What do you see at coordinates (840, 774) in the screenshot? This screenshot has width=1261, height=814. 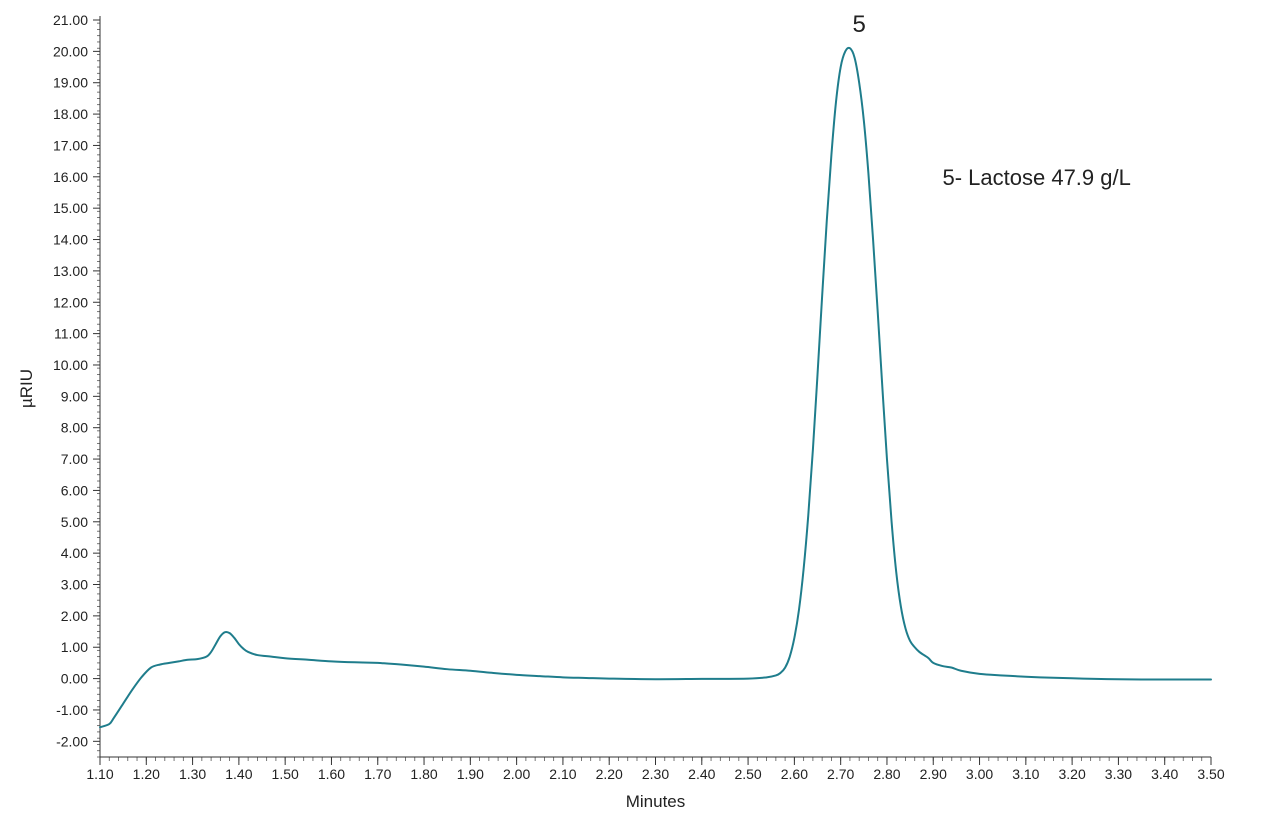 I see `x-tick-label: 2.70` at bounding box center [840, 774].